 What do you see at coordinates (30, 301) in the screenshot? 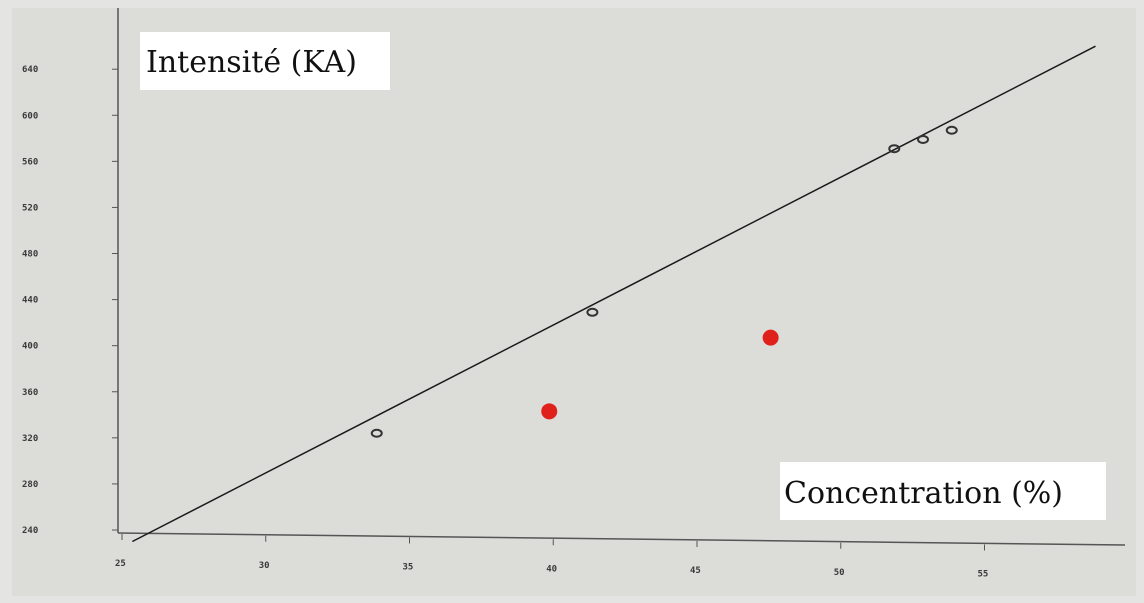
I see `y-tick-label: 440` at bounding box center [30, 301].